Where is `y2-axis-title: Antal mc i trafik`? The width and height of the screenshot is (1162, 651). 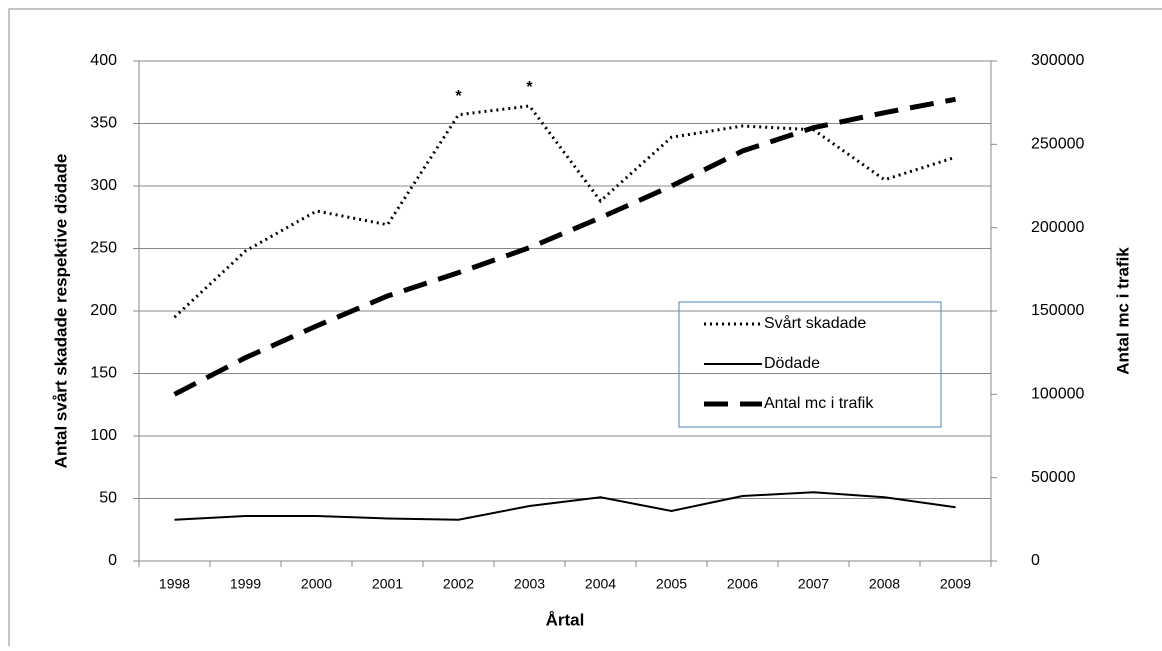 y2-axis-title: Antal mc i trafik is located at coordinates (1122, 311).